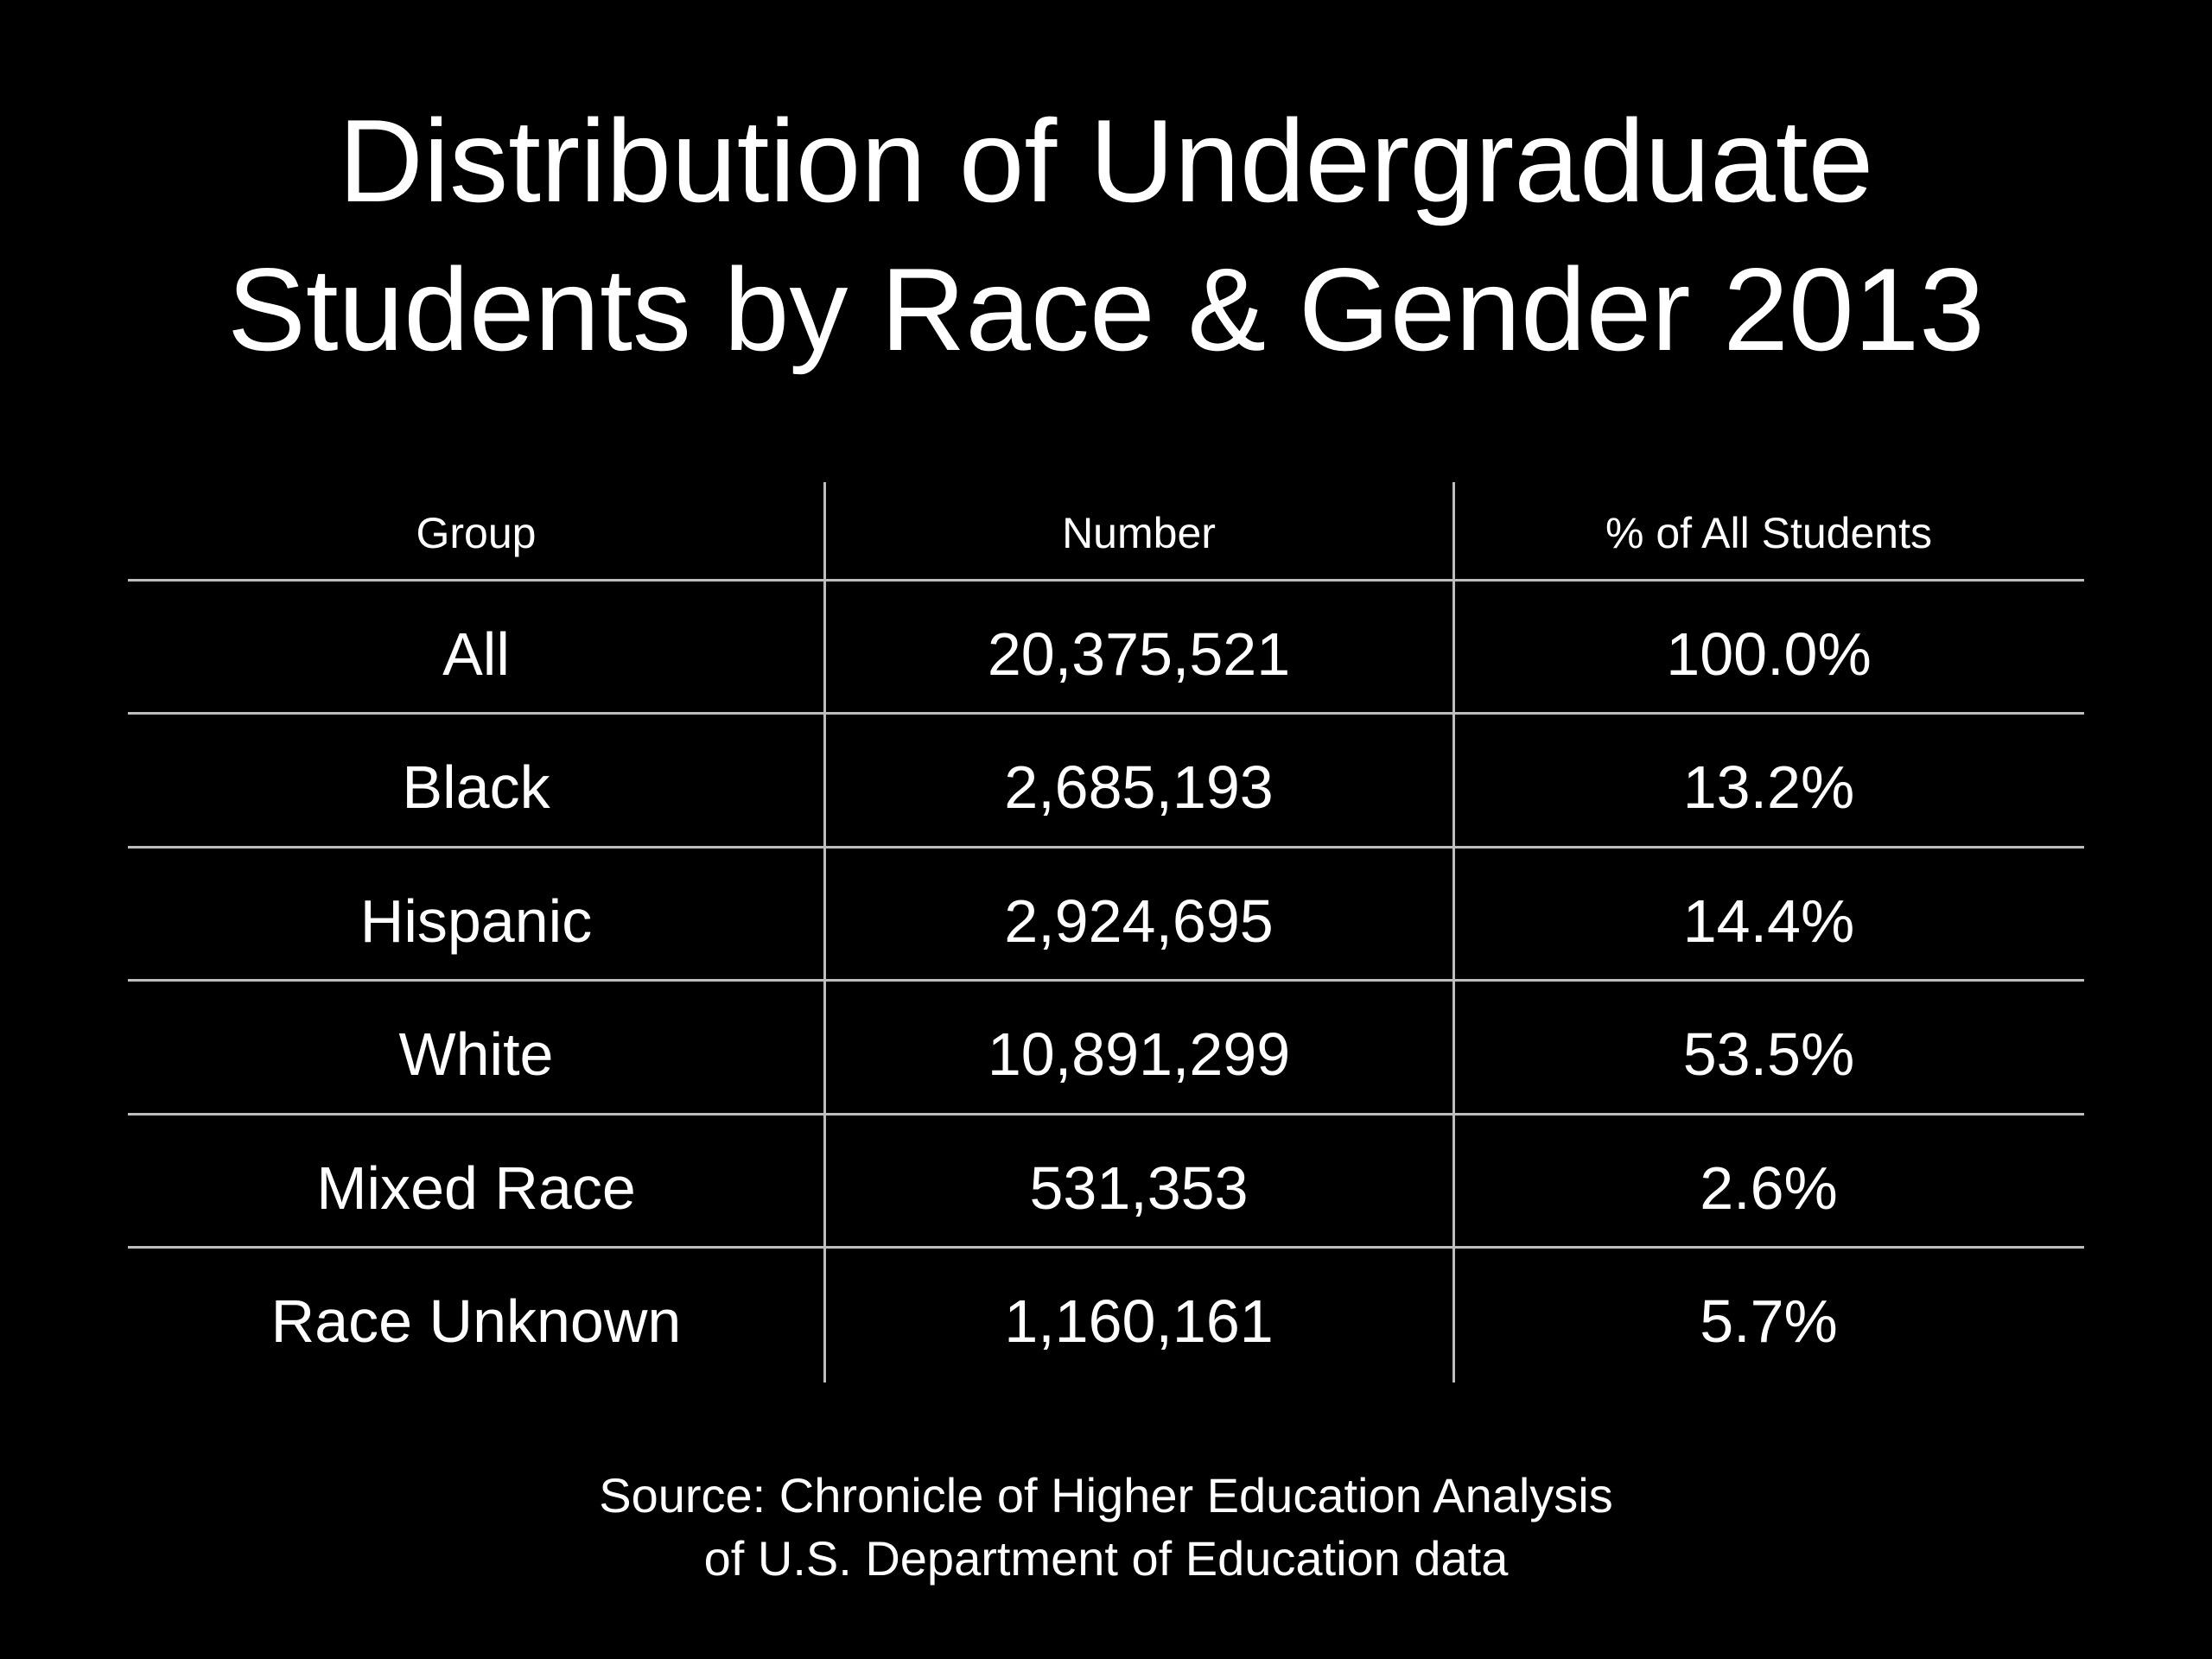  Describe the element at coordinates (1769, 1188) in the screenshot. I see `cell-percent: 2.6%` at that location.